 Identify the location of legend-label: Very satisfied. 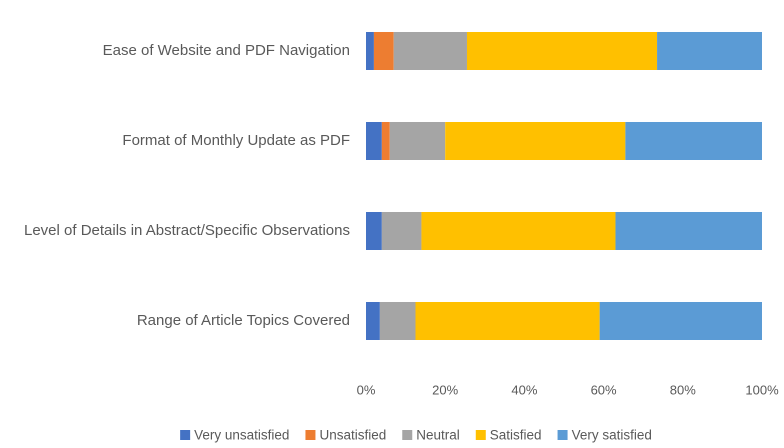
(612, 435).